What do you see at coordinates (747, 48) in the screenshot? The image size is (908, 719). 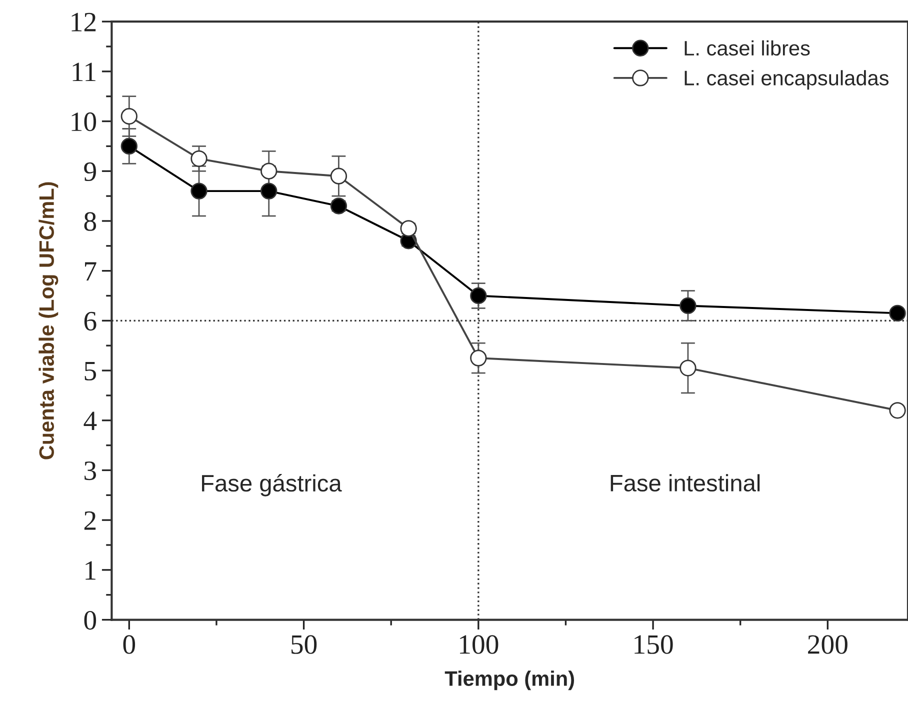 I see `legend-label: L. casei libres` at bounding box center [747, 48].